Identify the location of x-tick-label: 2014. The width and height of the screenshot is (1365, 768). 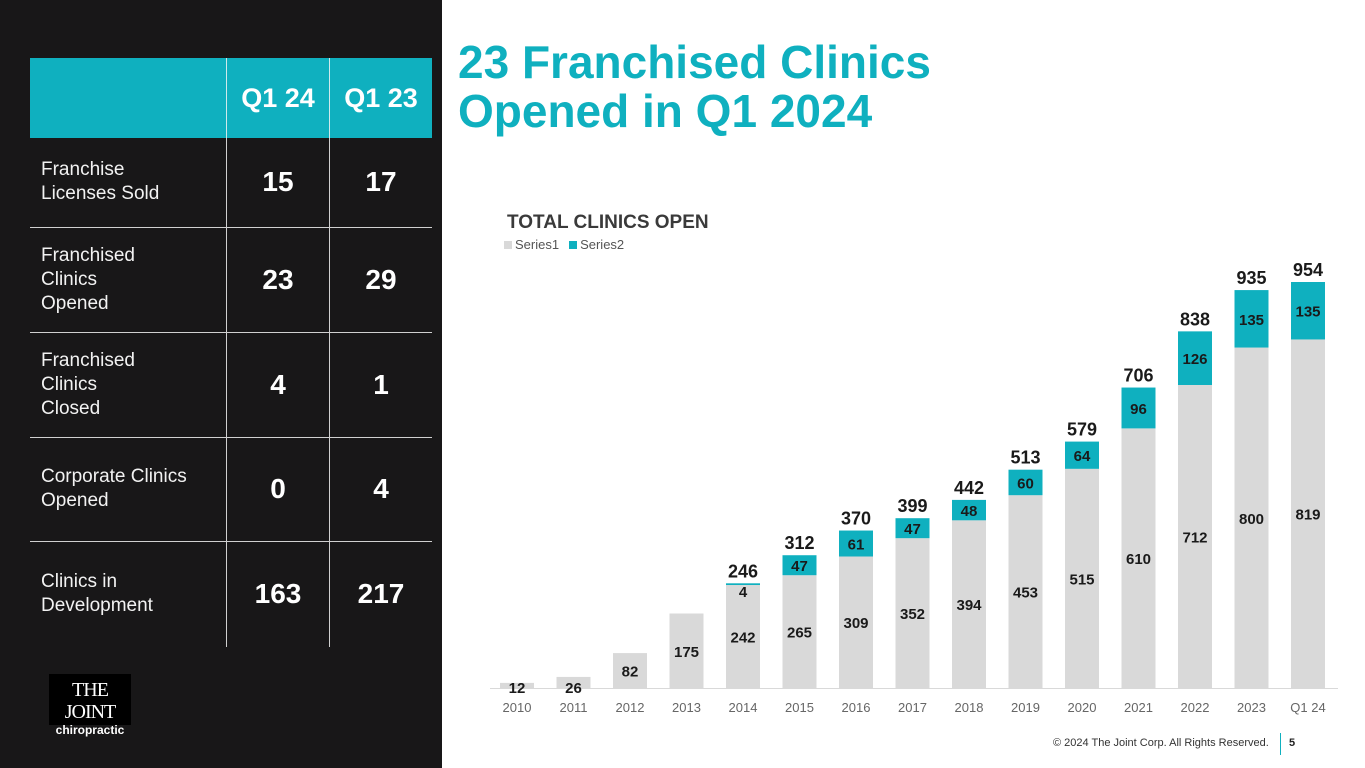
(743, 707).